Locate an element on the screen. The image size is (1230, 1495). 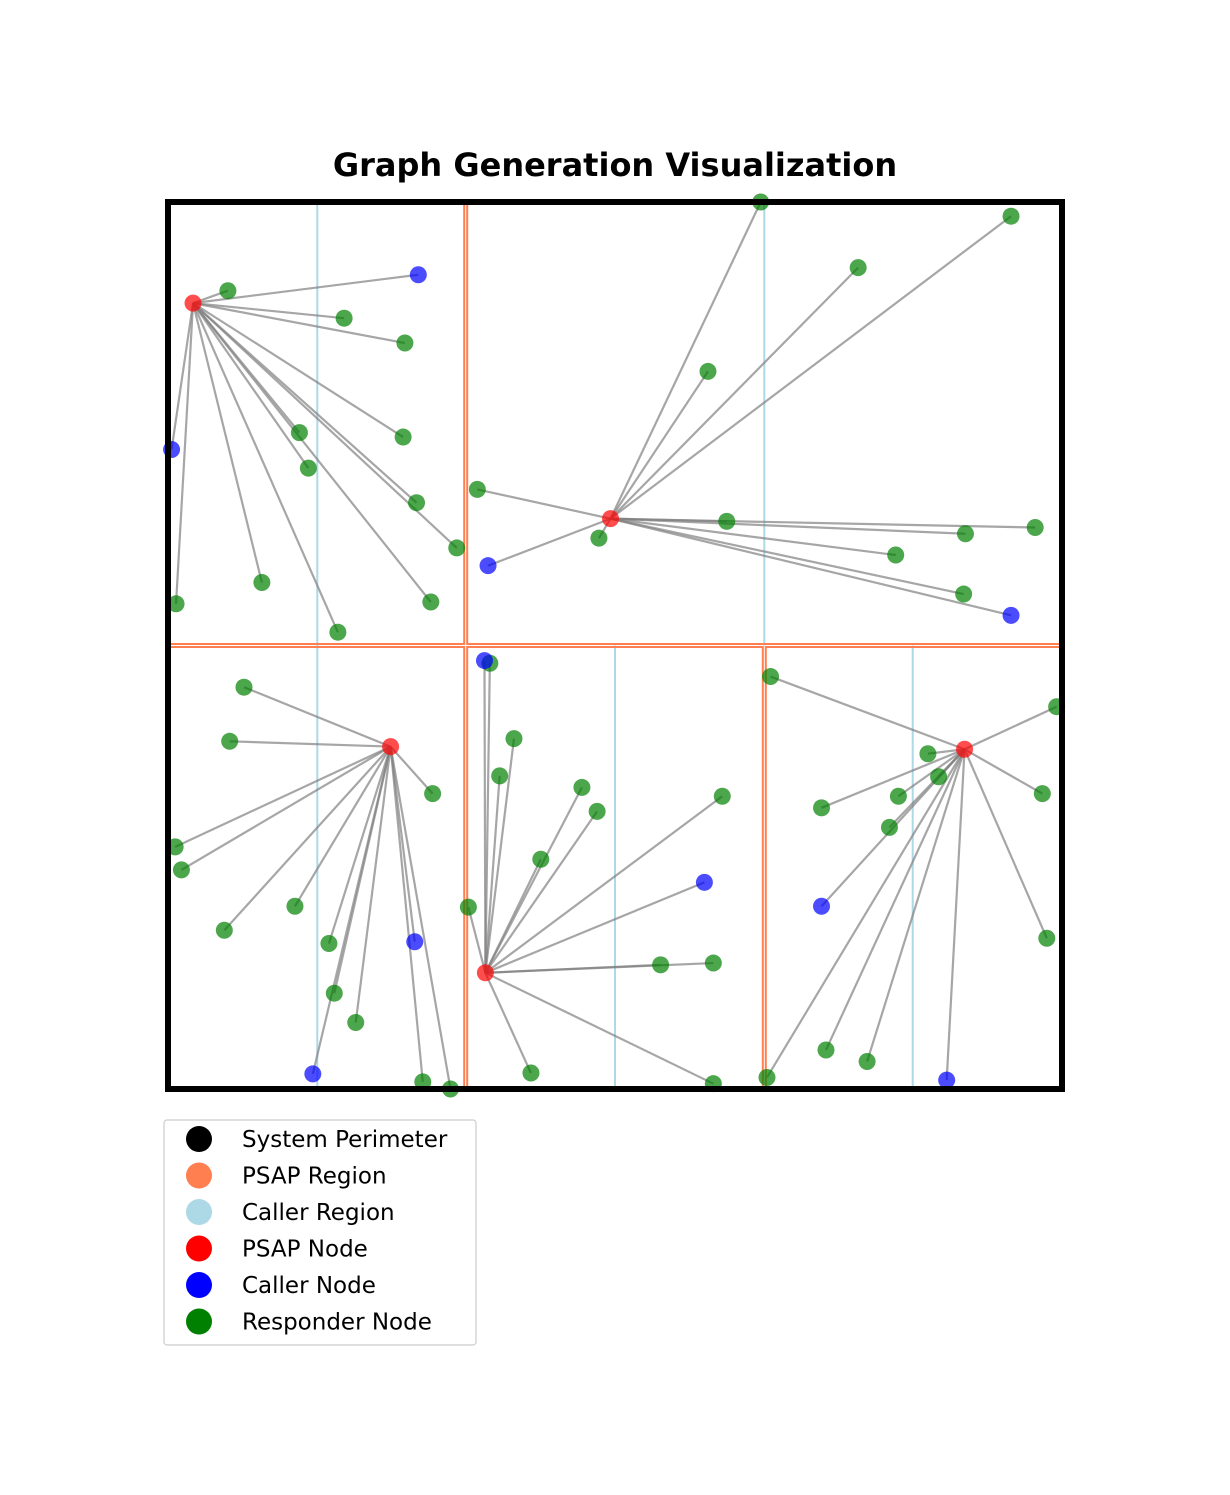
legend-frame is located at coordinates (320, 1232).